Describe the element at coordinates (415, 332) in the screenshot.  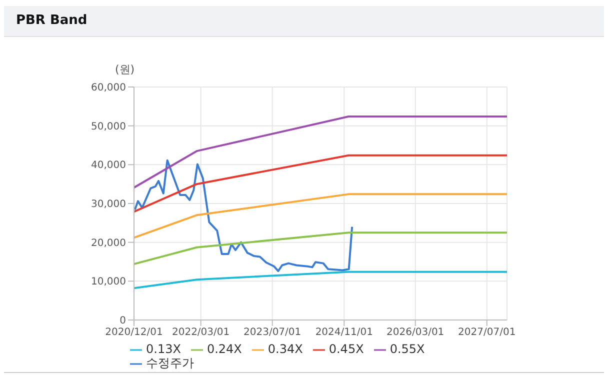
I see `x-tick-label: 2026/03/01` at that location.